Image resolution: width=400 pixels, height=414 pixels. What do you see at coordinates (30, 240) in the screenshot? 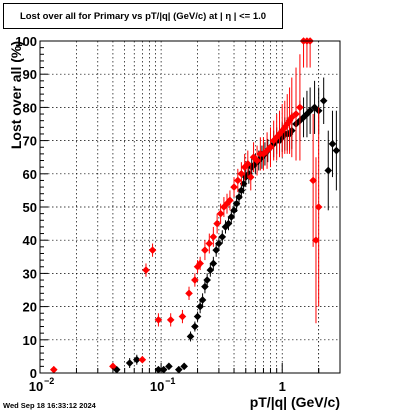
I see `y-tick-label: 40` at bounding box center [30, 240].